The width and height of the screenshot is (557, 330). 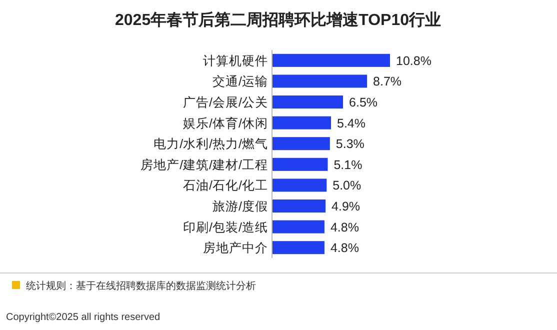 I want to click on data-label: 5.3%, so click(x=350, y=144).